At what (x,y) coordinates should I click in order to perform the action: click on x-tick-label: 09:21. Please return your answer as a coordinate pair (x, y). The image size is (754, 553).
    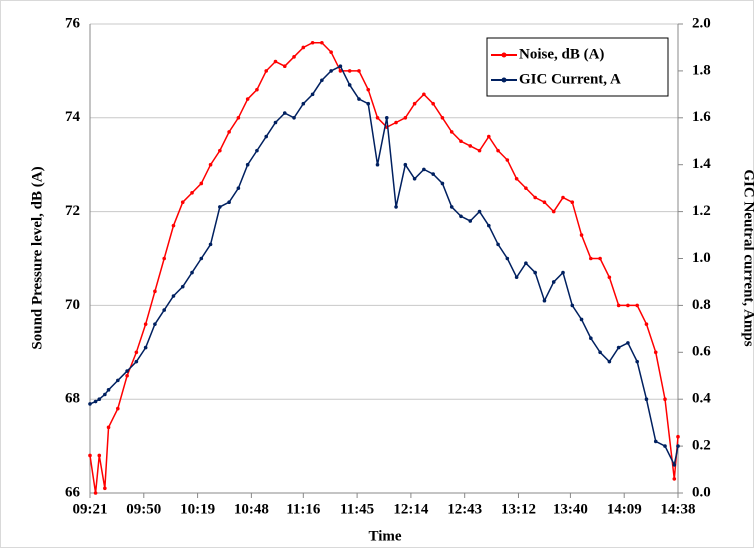
    Looking at the image, I should click on (90, 509).